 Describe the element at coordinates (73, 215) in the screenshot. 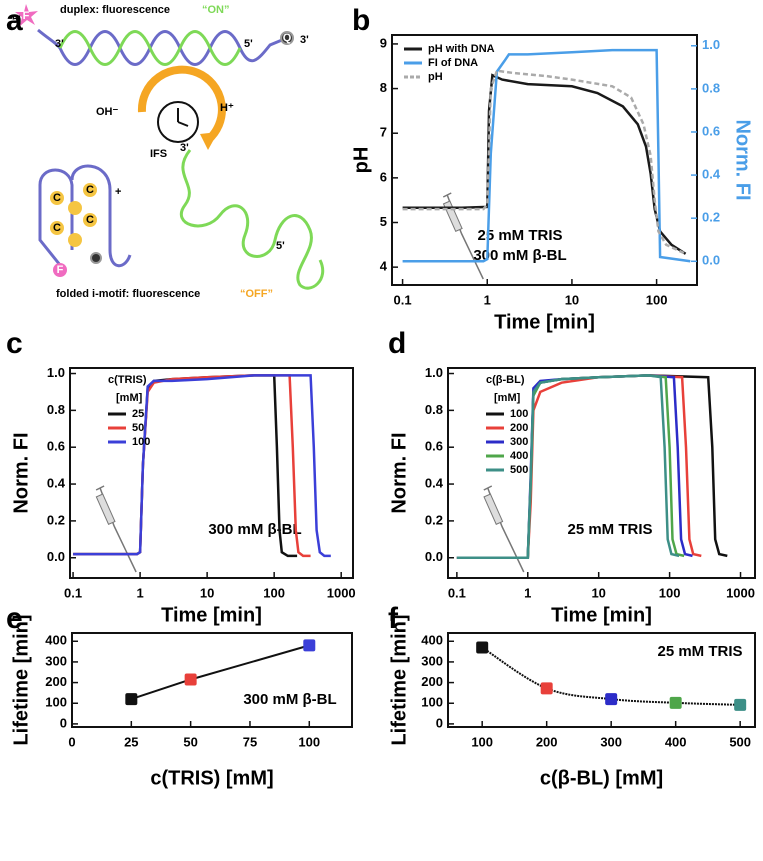

I see `cytosines: C C C C` at that location.